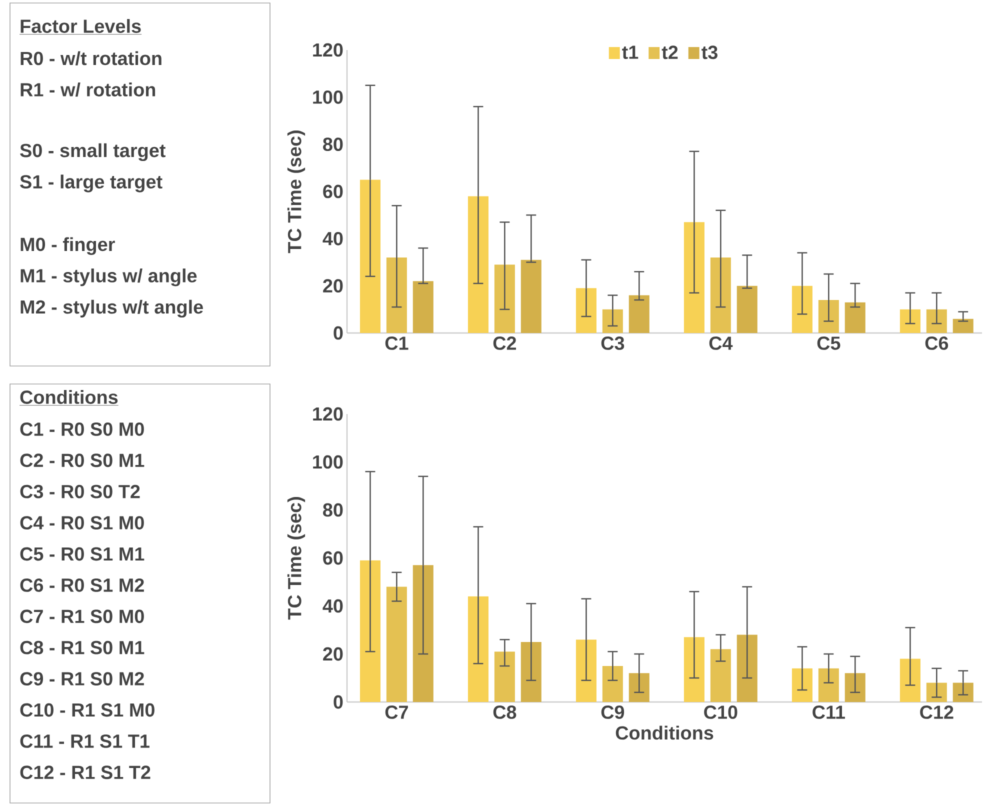 This screenshot has height=809, width=989. What do you see at coordinates (80, 491) in the screenshot?
I see `text: C3 - R0 S0 T2` at bounding box center [80, 491].